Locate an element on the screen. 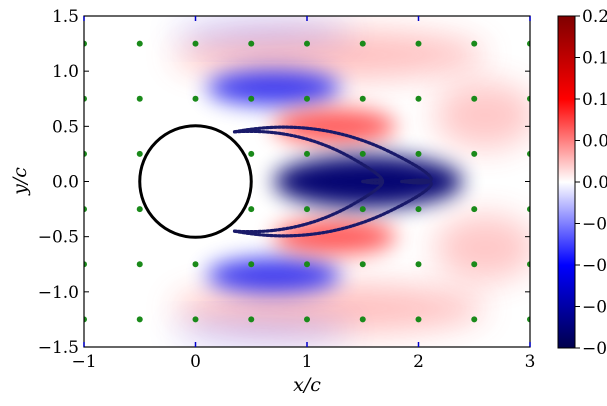 This screenshot has height=406, width=607. y-axis-label: y/c is located at coordinates (20, 181).